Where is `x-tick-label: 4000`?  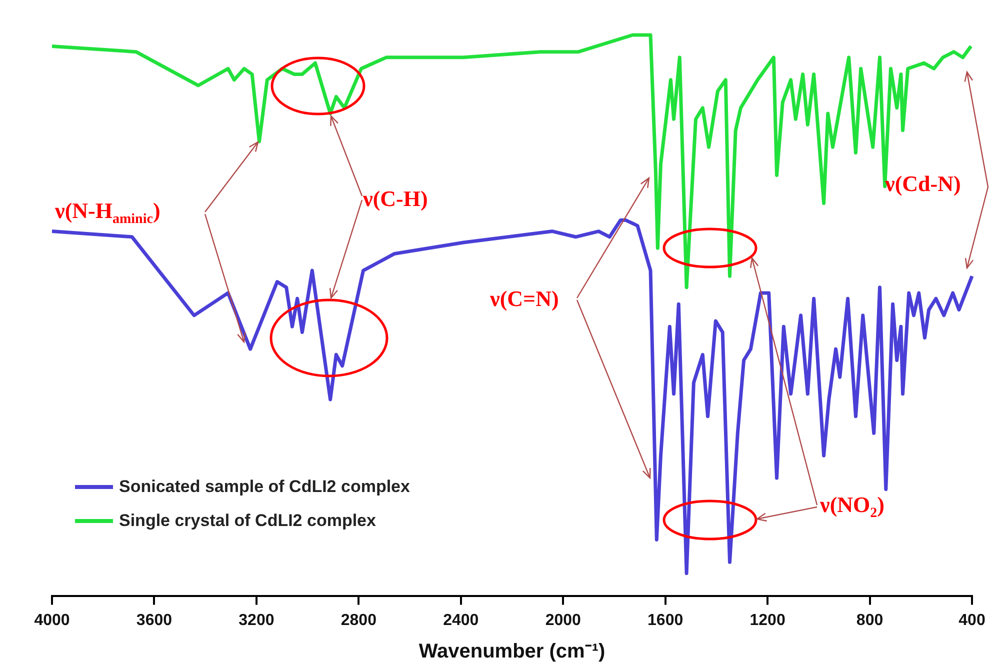
x-tick-label: 4000 is located at coordinates (52, 620).